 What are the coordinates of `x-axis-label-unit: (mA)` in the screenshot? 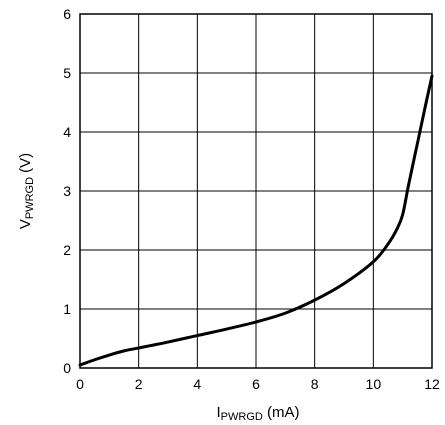 It's located at (281, 412).